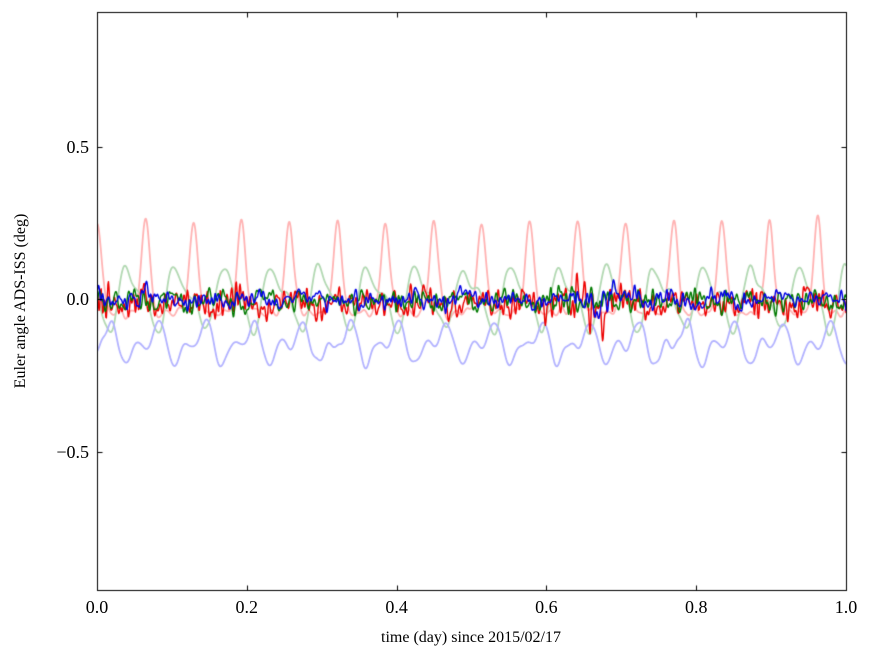 The height and width of the screenshot is (662, 875). I want to click on y-tick-label: −0.5, so click(72, 452).